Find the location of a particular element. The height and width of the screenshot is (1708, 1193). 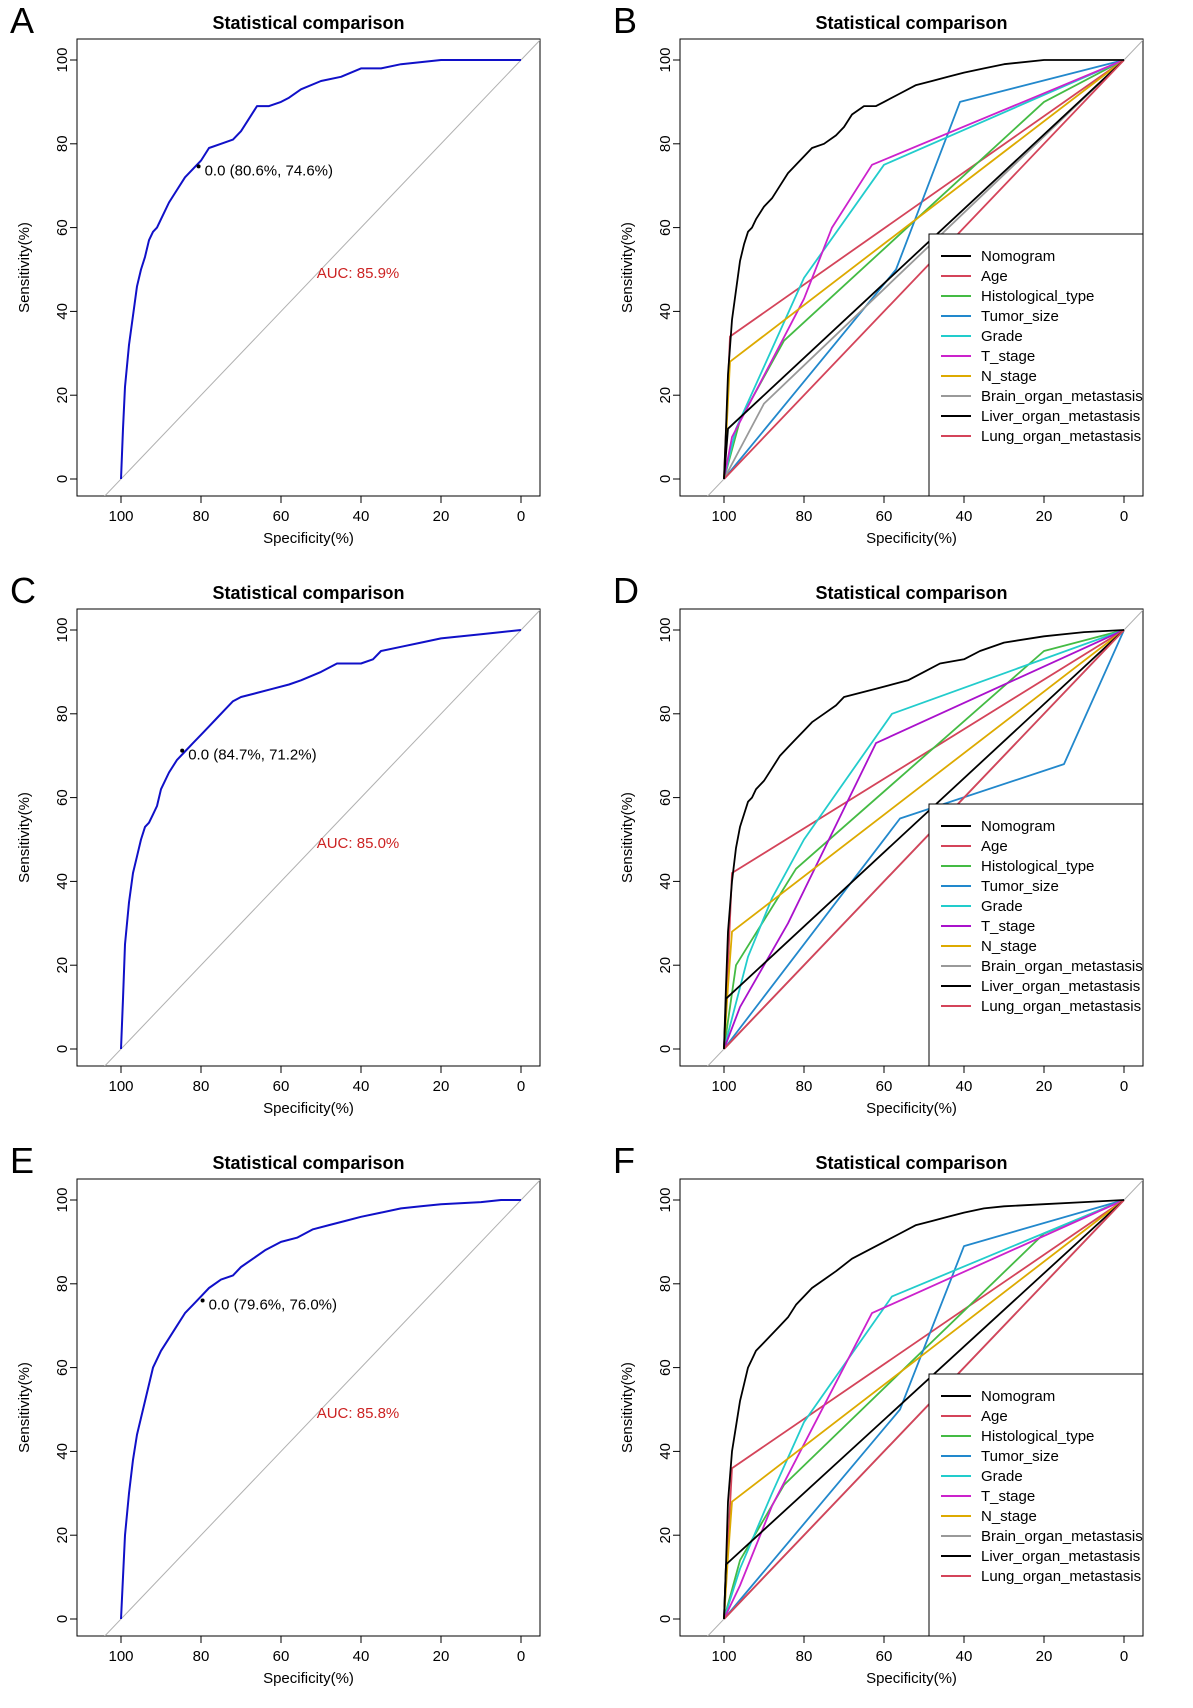

roc-curve-brain-organ-metastasis is located at coordinates (924, 269).